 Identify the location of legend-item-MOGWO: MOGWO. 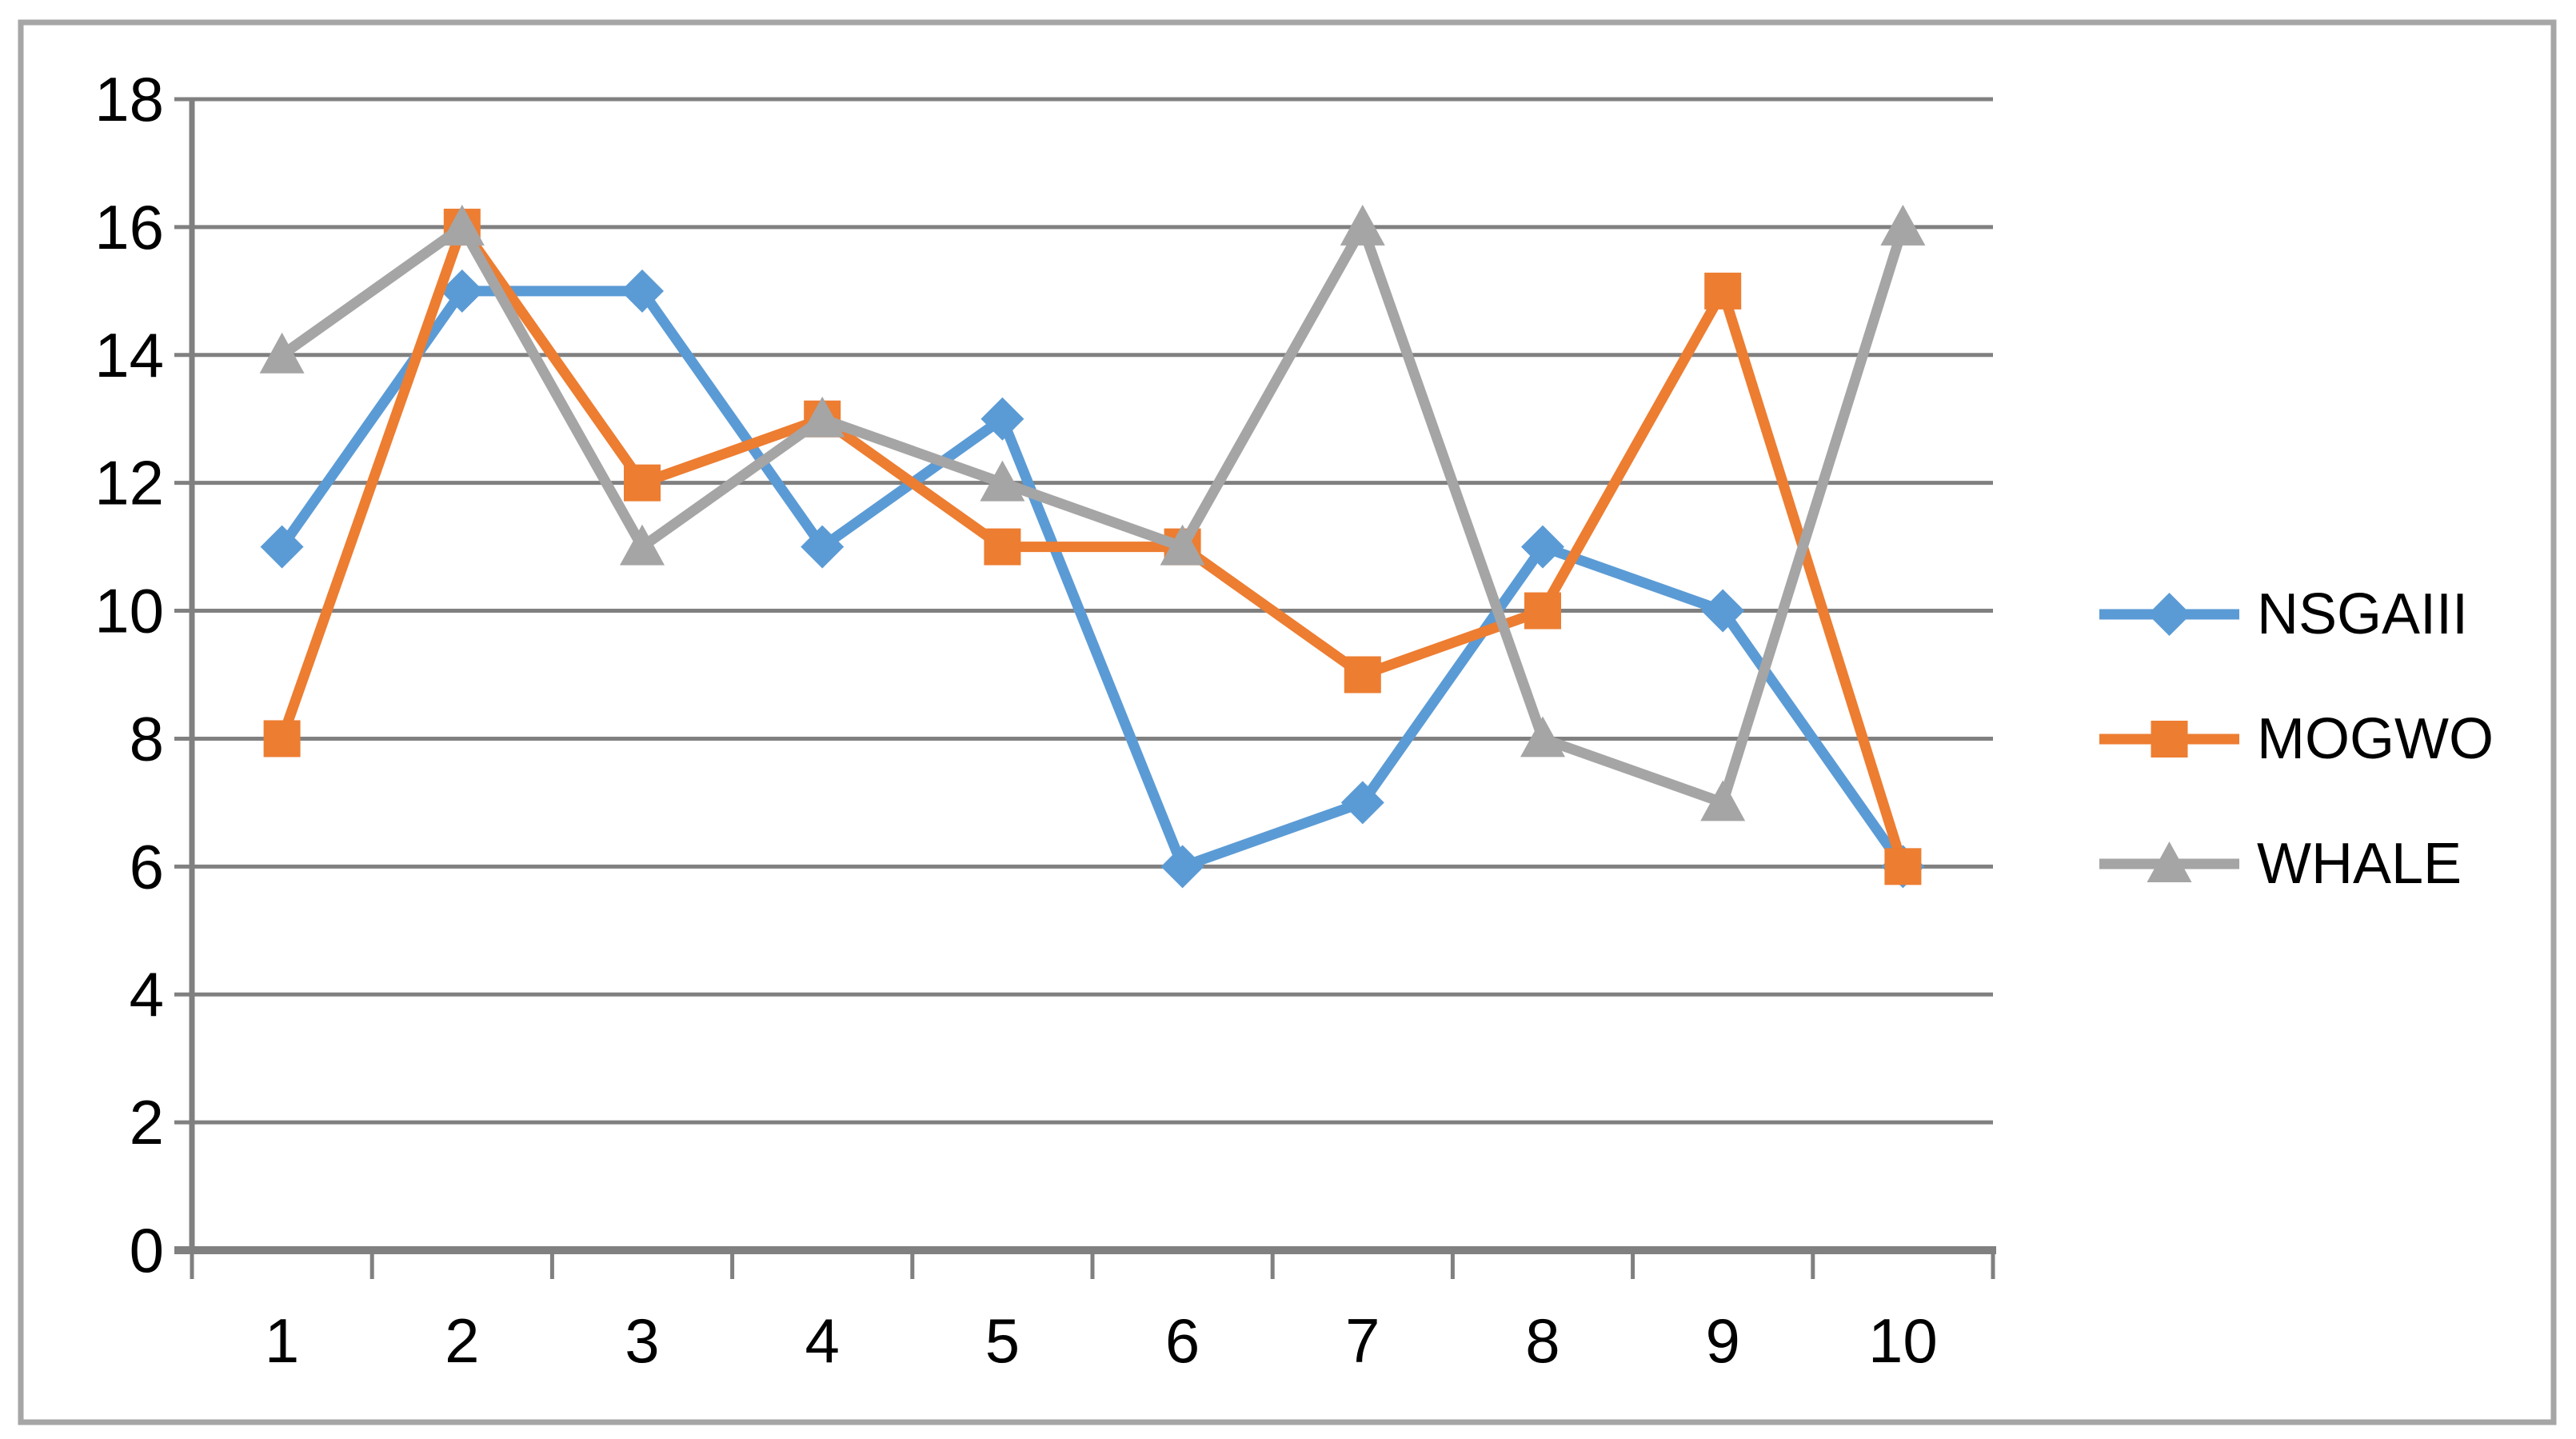
(2297, 739).